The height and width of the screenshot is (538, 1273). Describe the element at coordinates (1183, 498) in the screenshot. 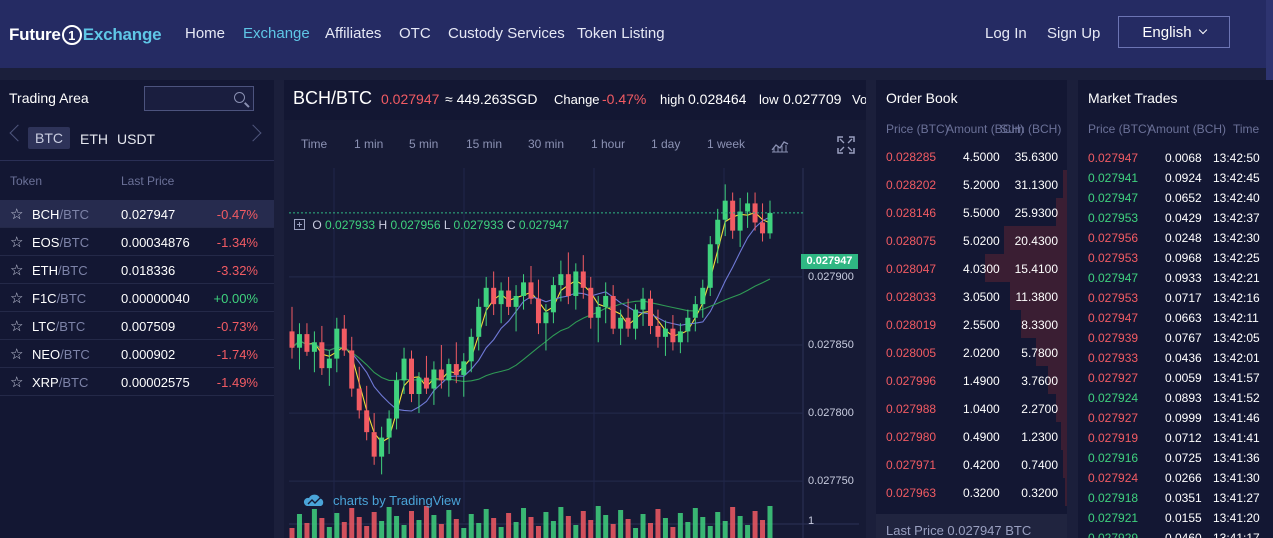

I see `trade-amount: 0.0351` at that location.